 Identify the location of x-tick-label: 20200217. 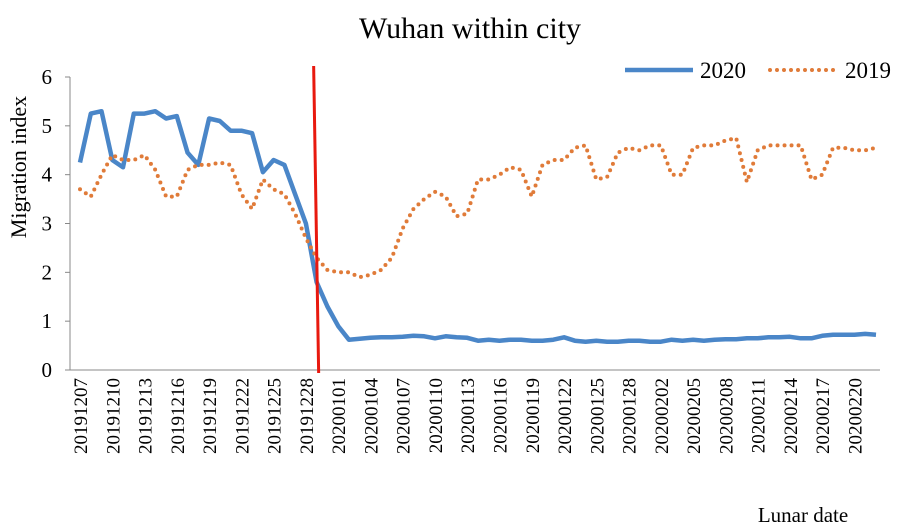
(823, 416).